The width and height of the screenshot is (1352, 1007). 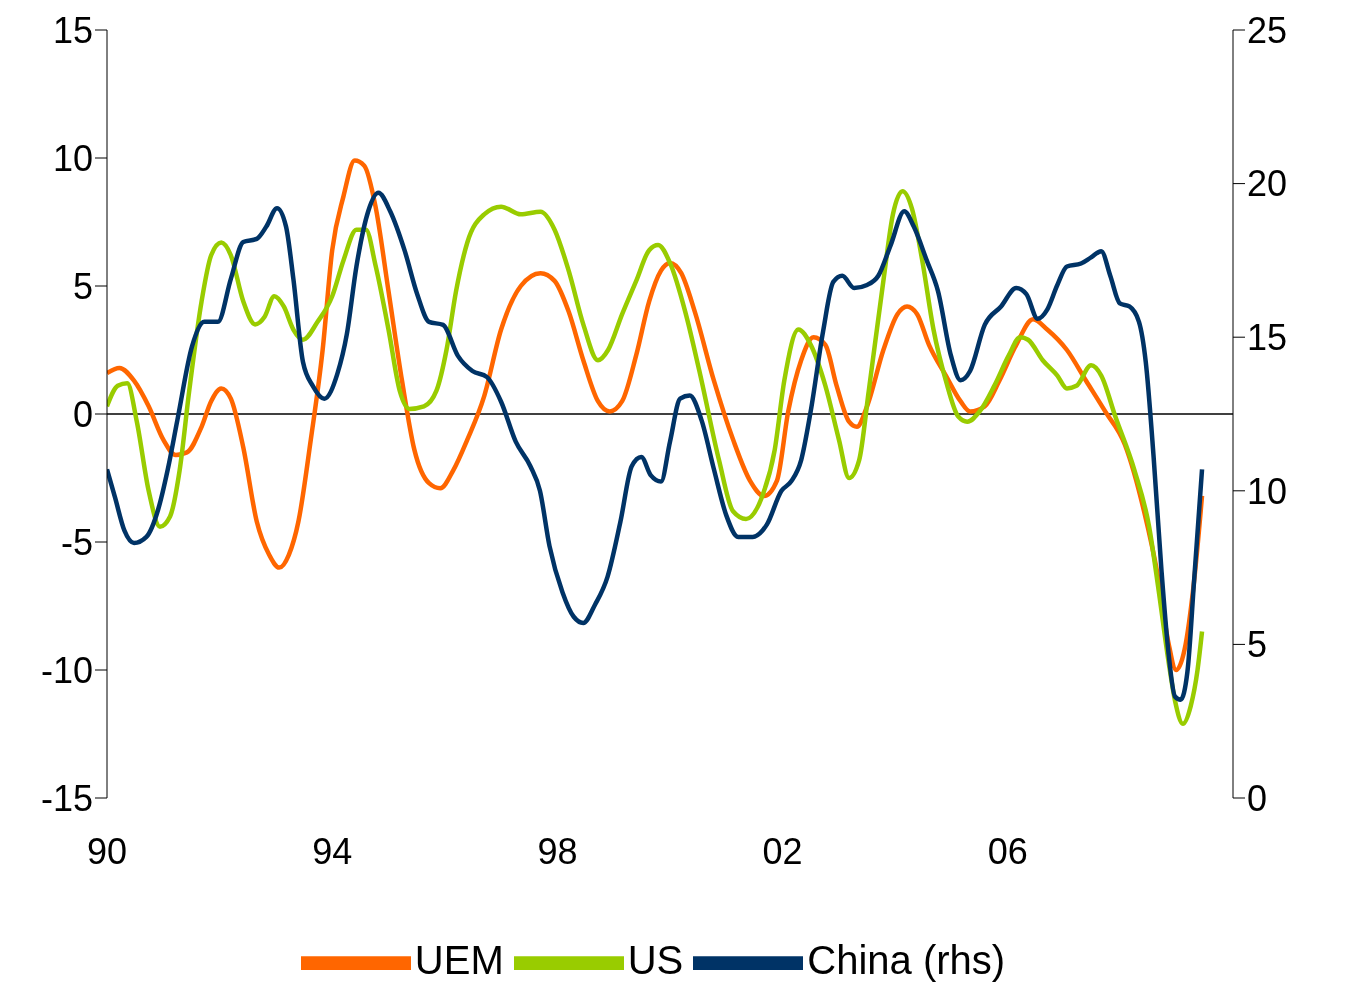 What do you see at coordinates (72, 30) in the screenshot?
I see `y-tick-label: 15` at bounding box center [72, 30].